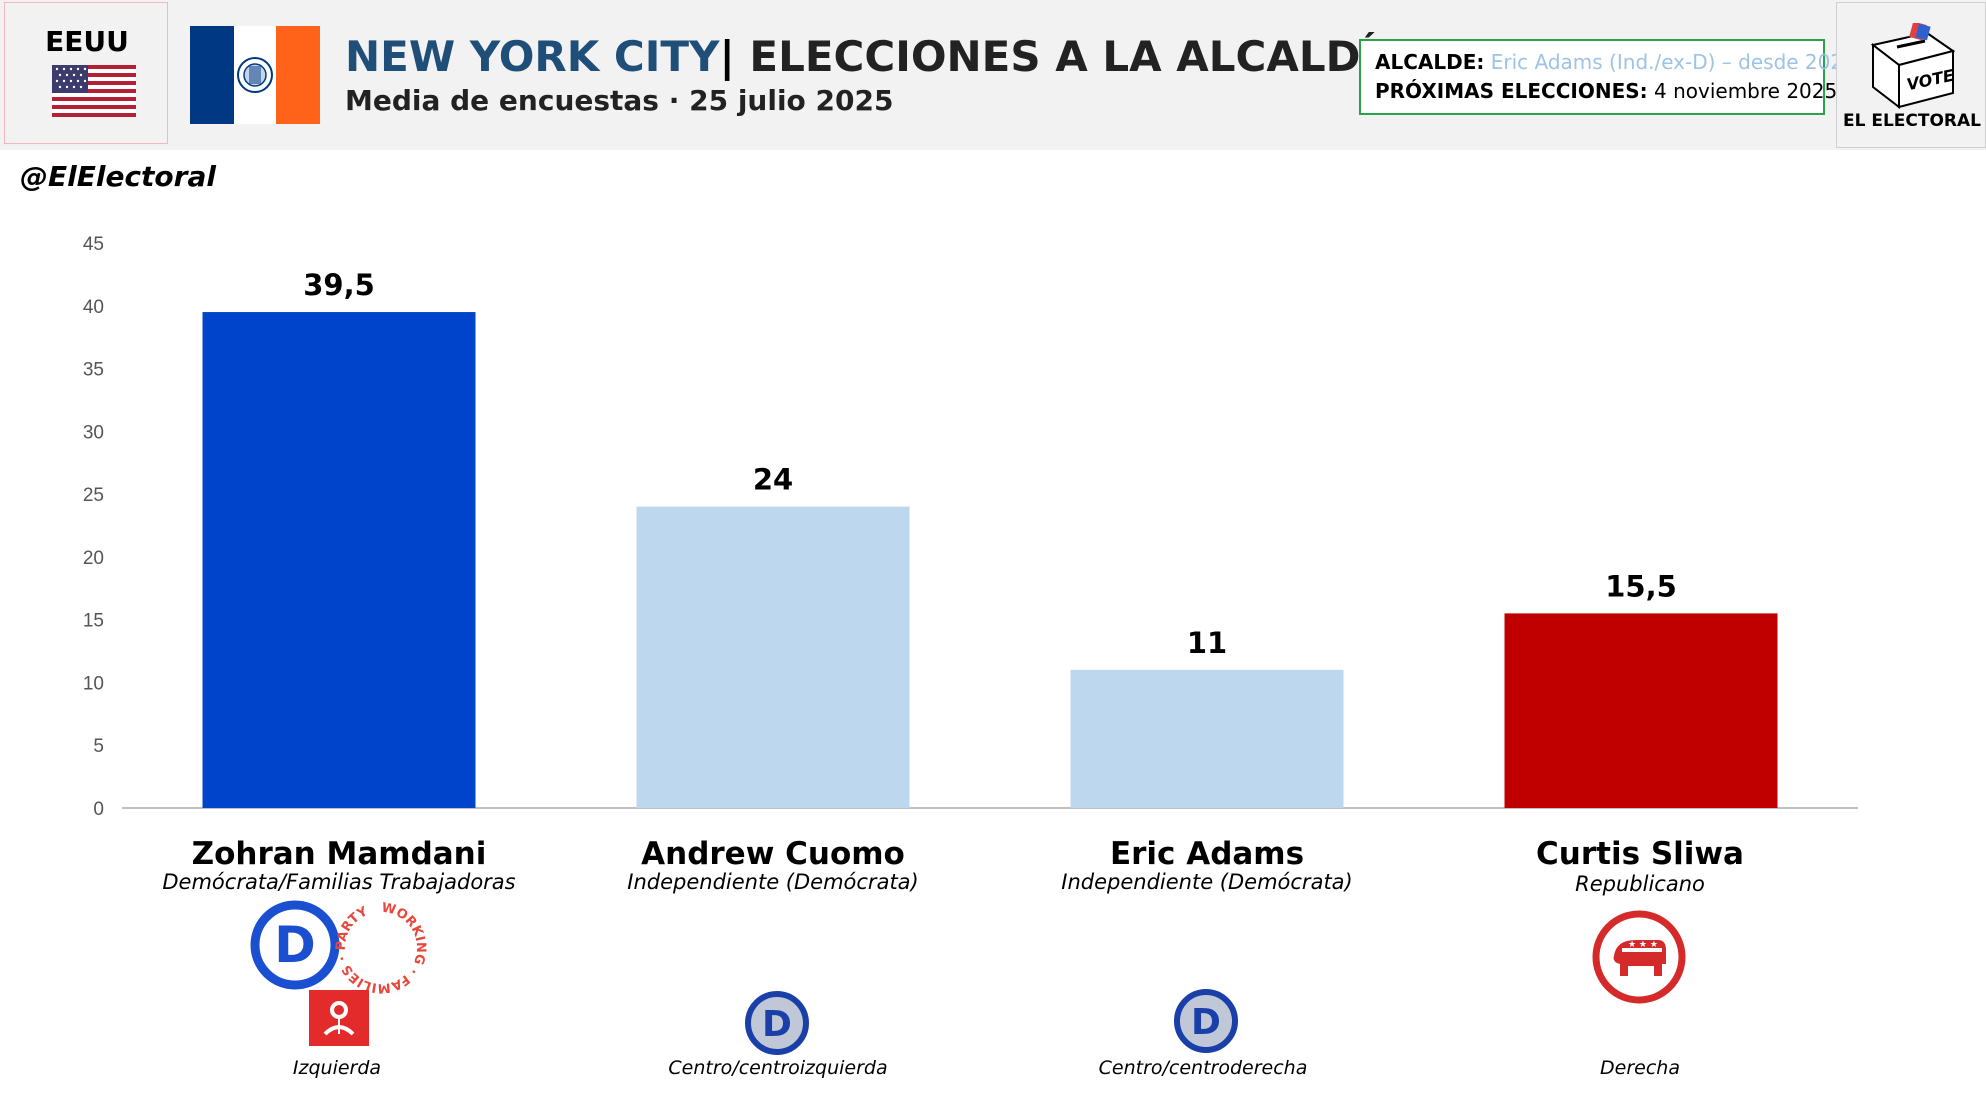 This screenshot has height=1093, width=1986. Describe the element at coordinates (1207, 643) in the screenshot. I see `bar-value-label: 11` at that location.